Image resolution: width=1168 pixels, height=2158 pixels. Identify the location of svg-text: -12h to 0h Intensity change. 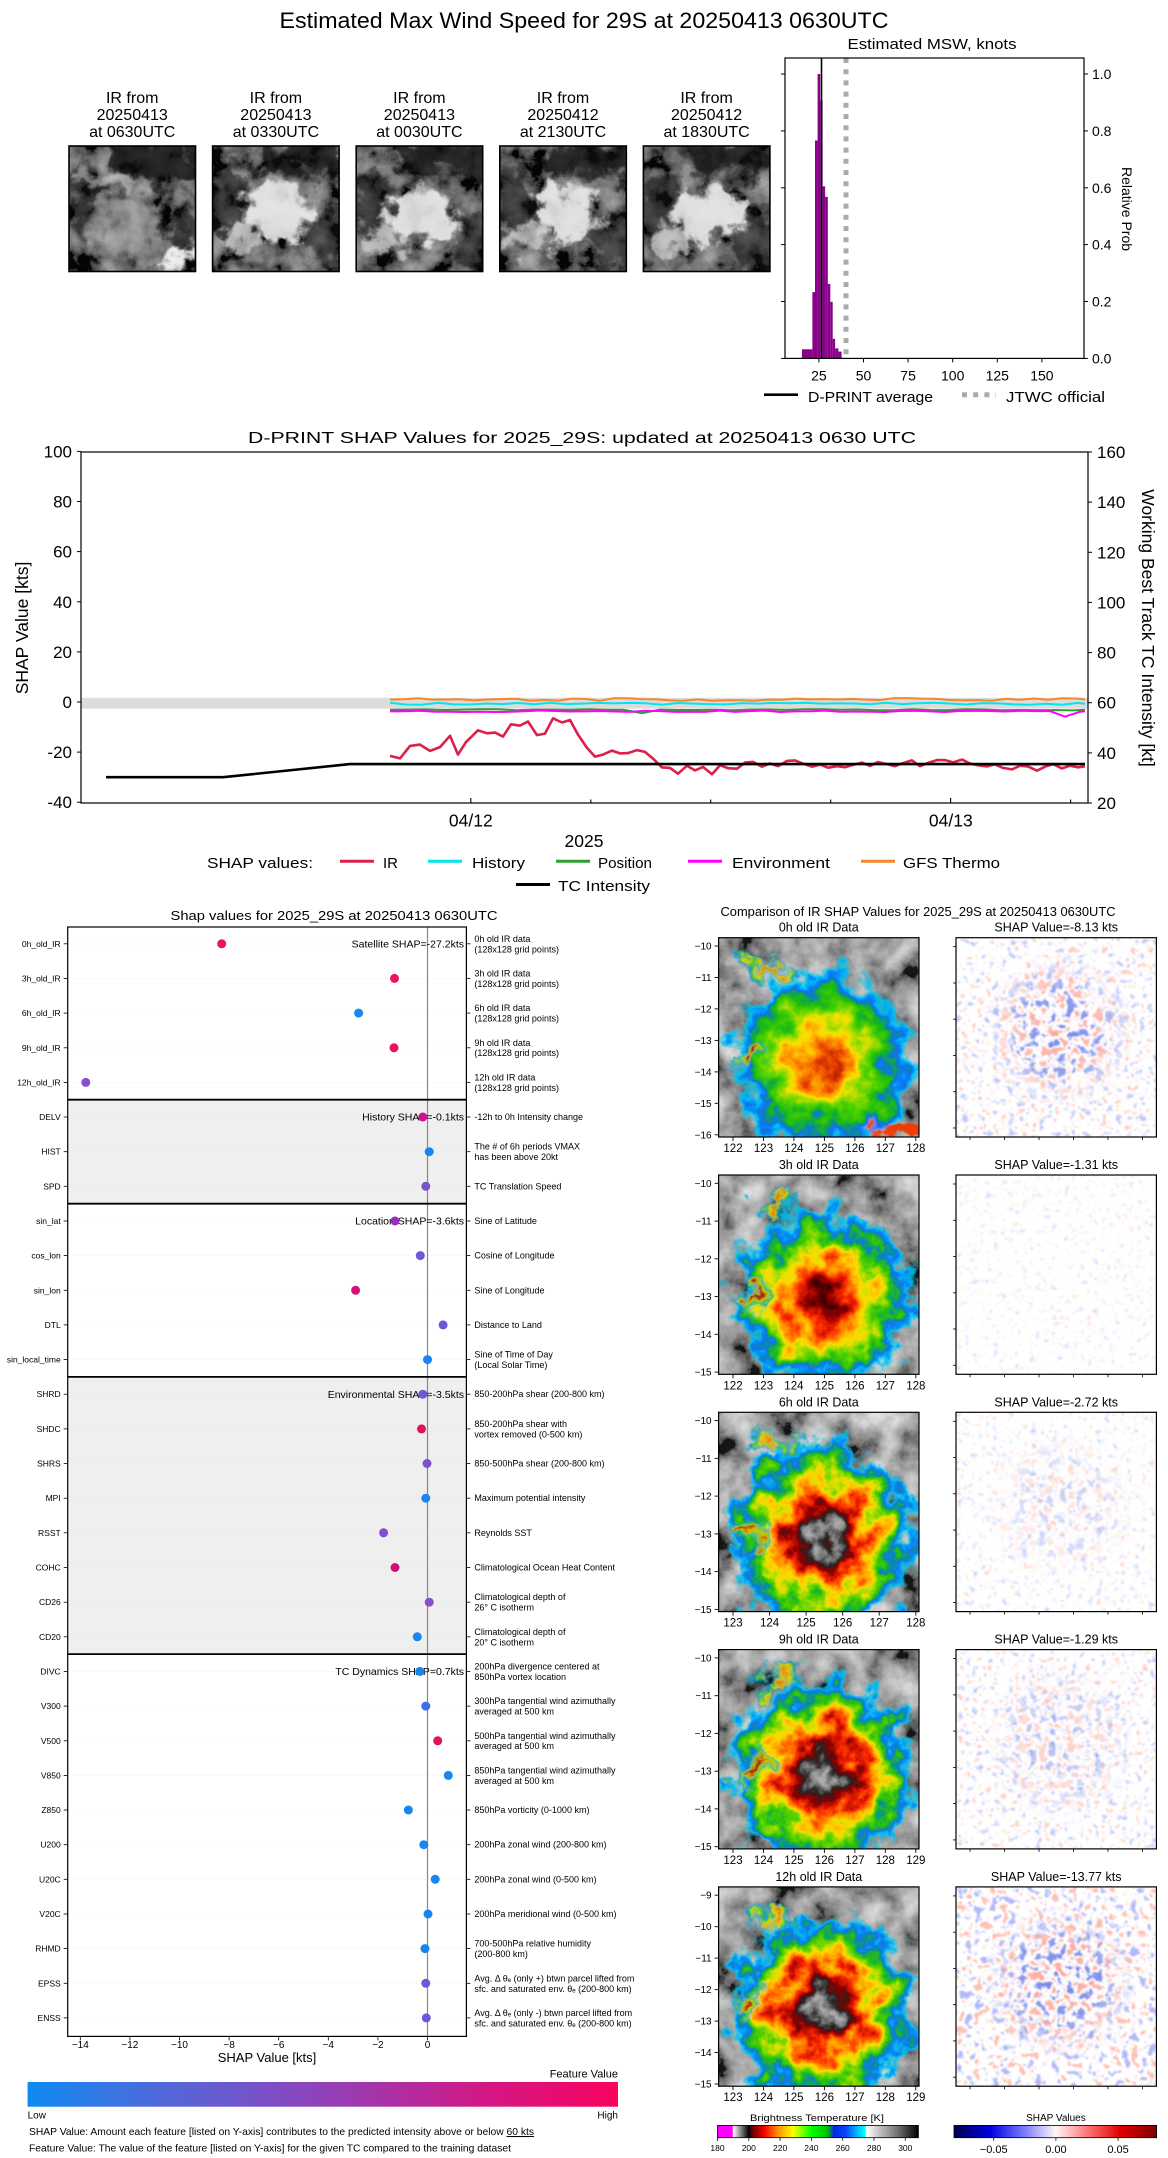
(528, 1117).